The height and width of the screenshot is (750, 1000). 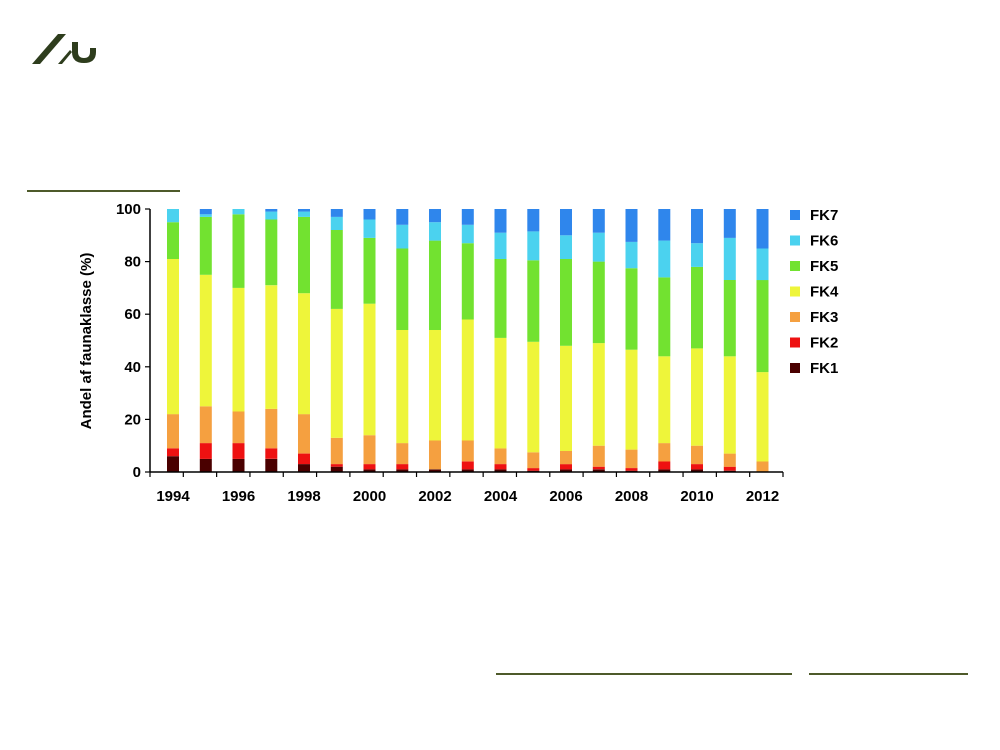 What do you see at coordinates (697, 397) in the screenshot?
I see `bar-fk4-2010` at bounding box center [697, 397].